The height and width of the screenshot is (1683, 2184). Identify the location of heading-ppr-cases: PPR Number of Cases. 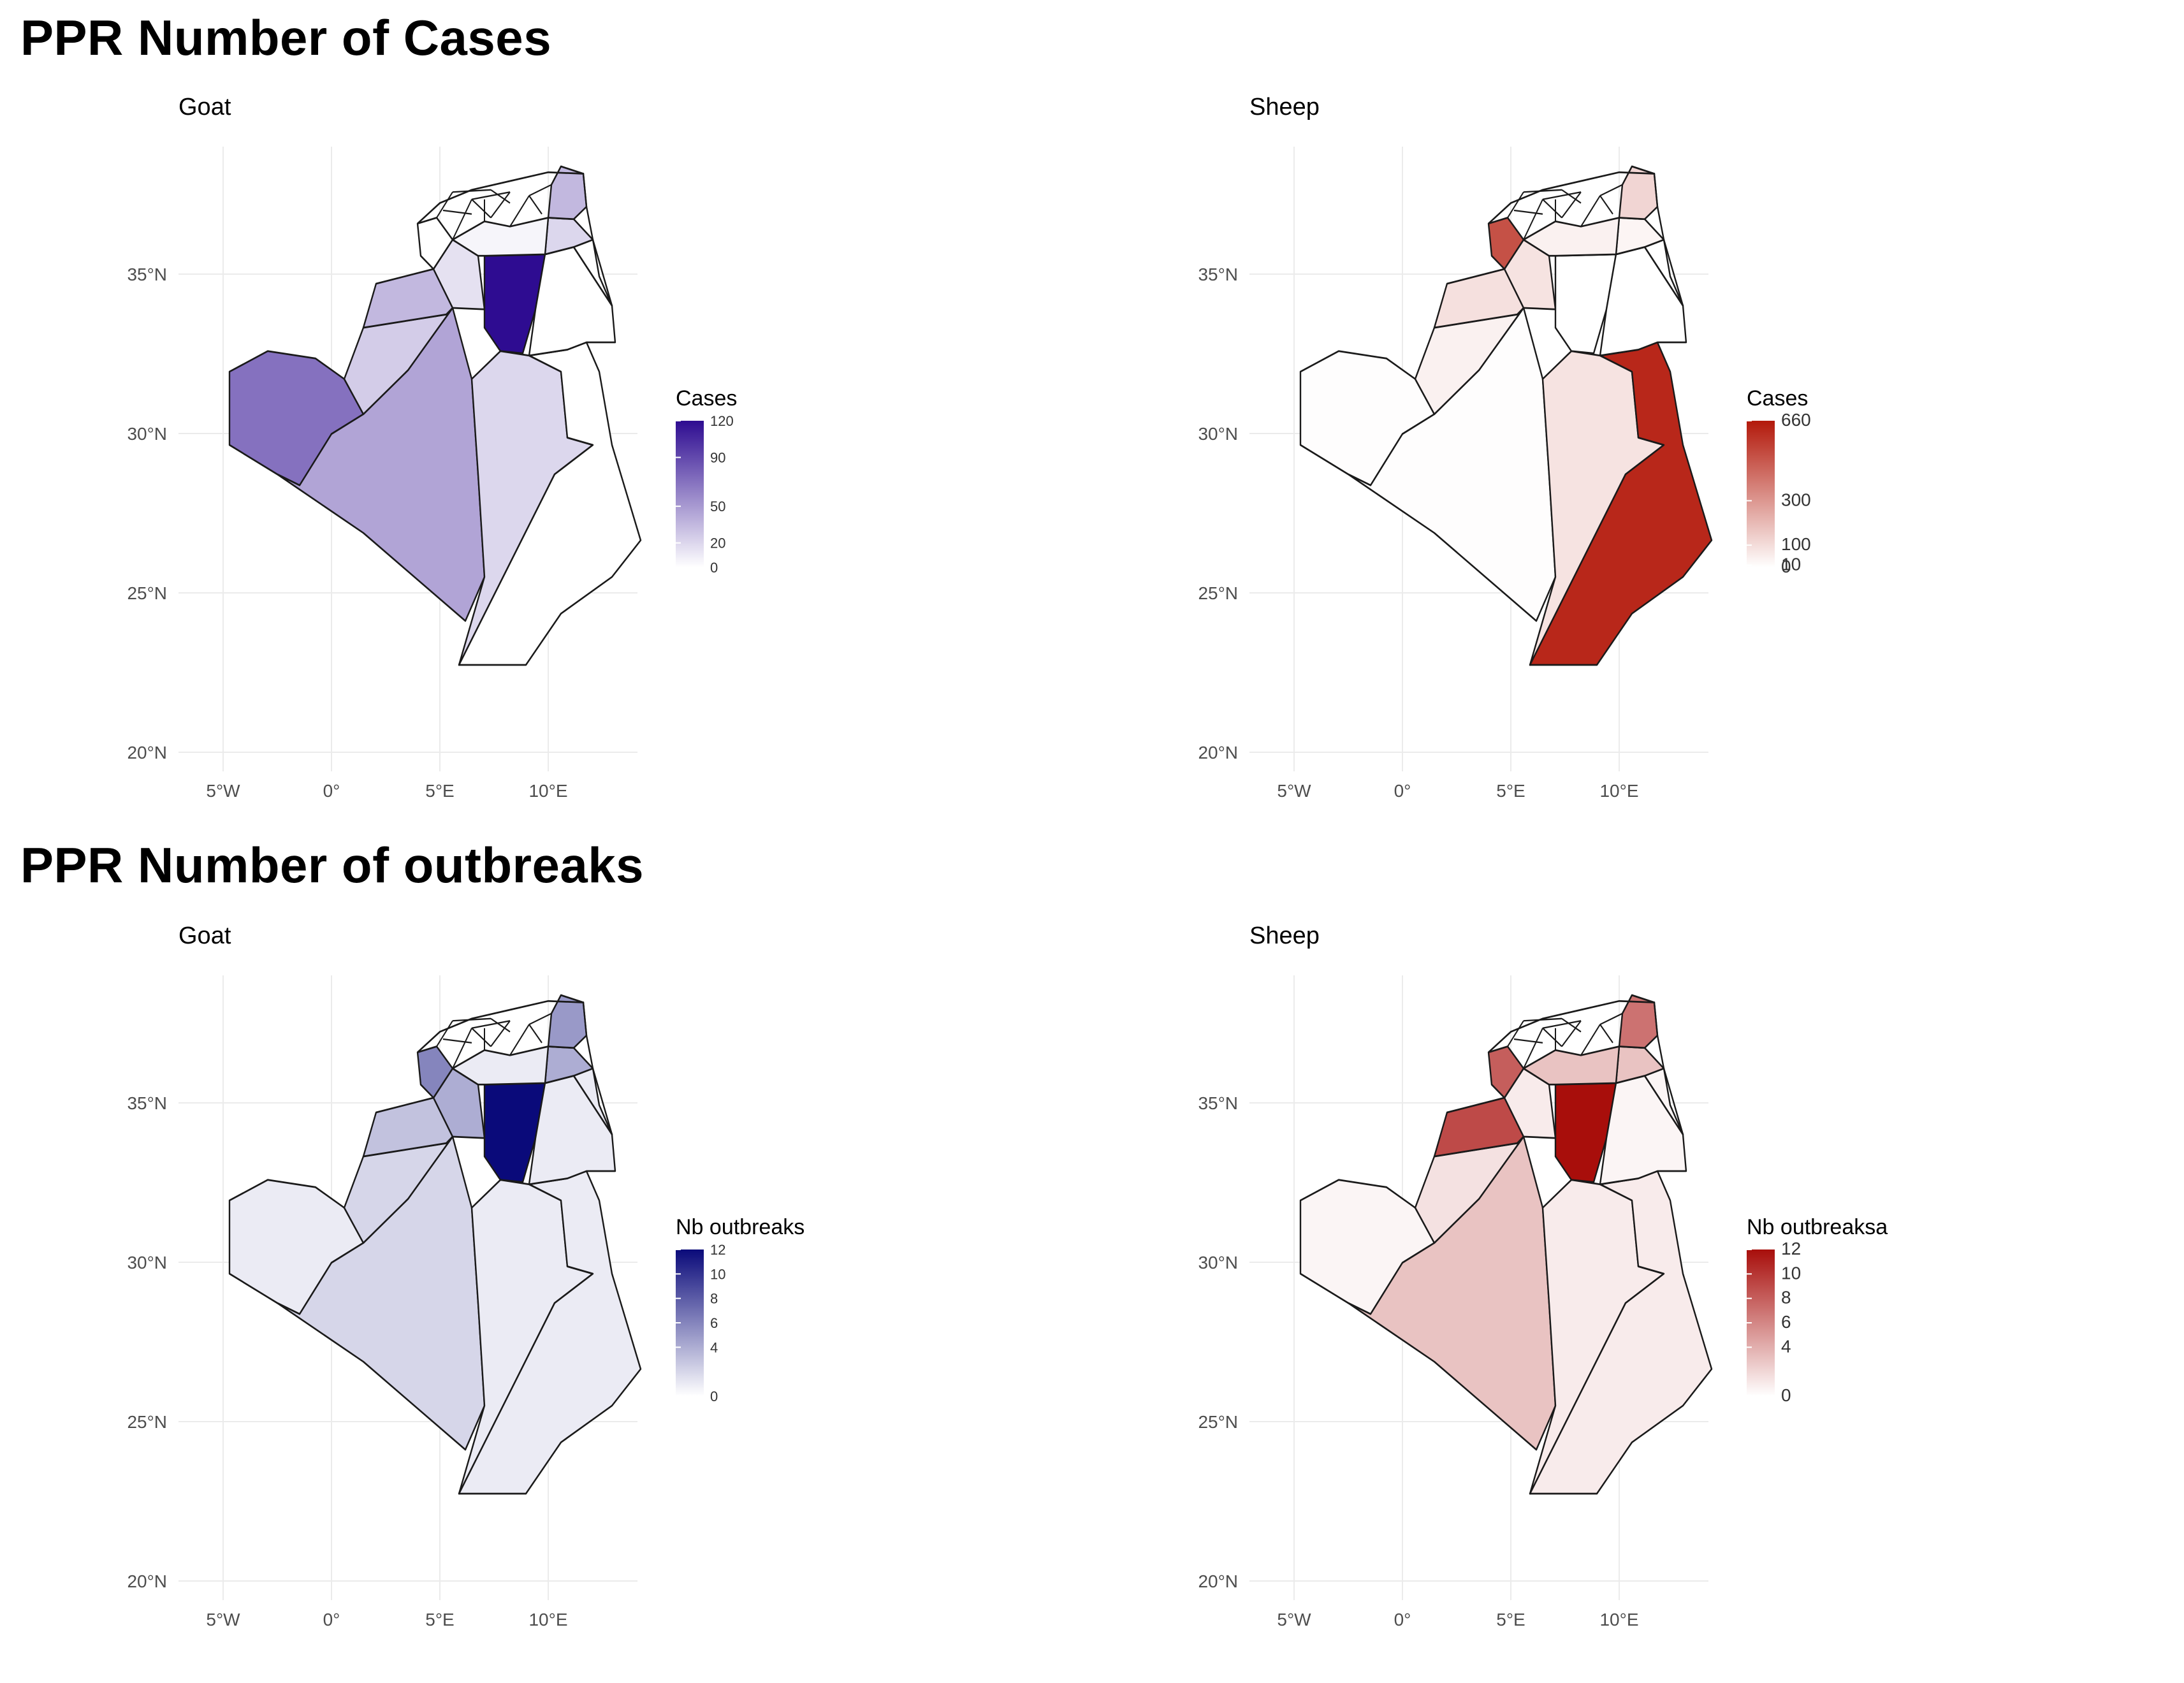
(286, 38).